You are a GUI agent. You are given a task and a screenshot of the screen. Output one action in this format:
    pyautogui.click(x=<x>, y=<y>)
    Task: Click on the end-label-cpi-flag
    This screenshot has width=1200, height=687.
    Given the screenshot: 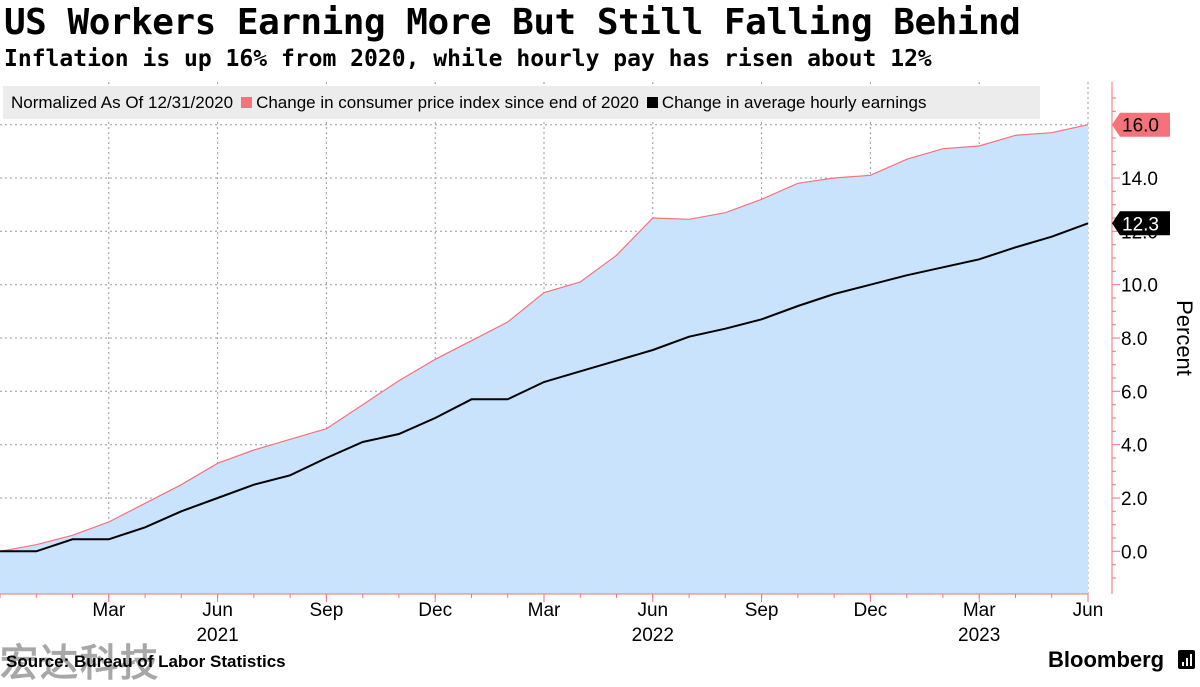 What is the action you would take?
    pyautogui.click(x=1141, y=124)
    